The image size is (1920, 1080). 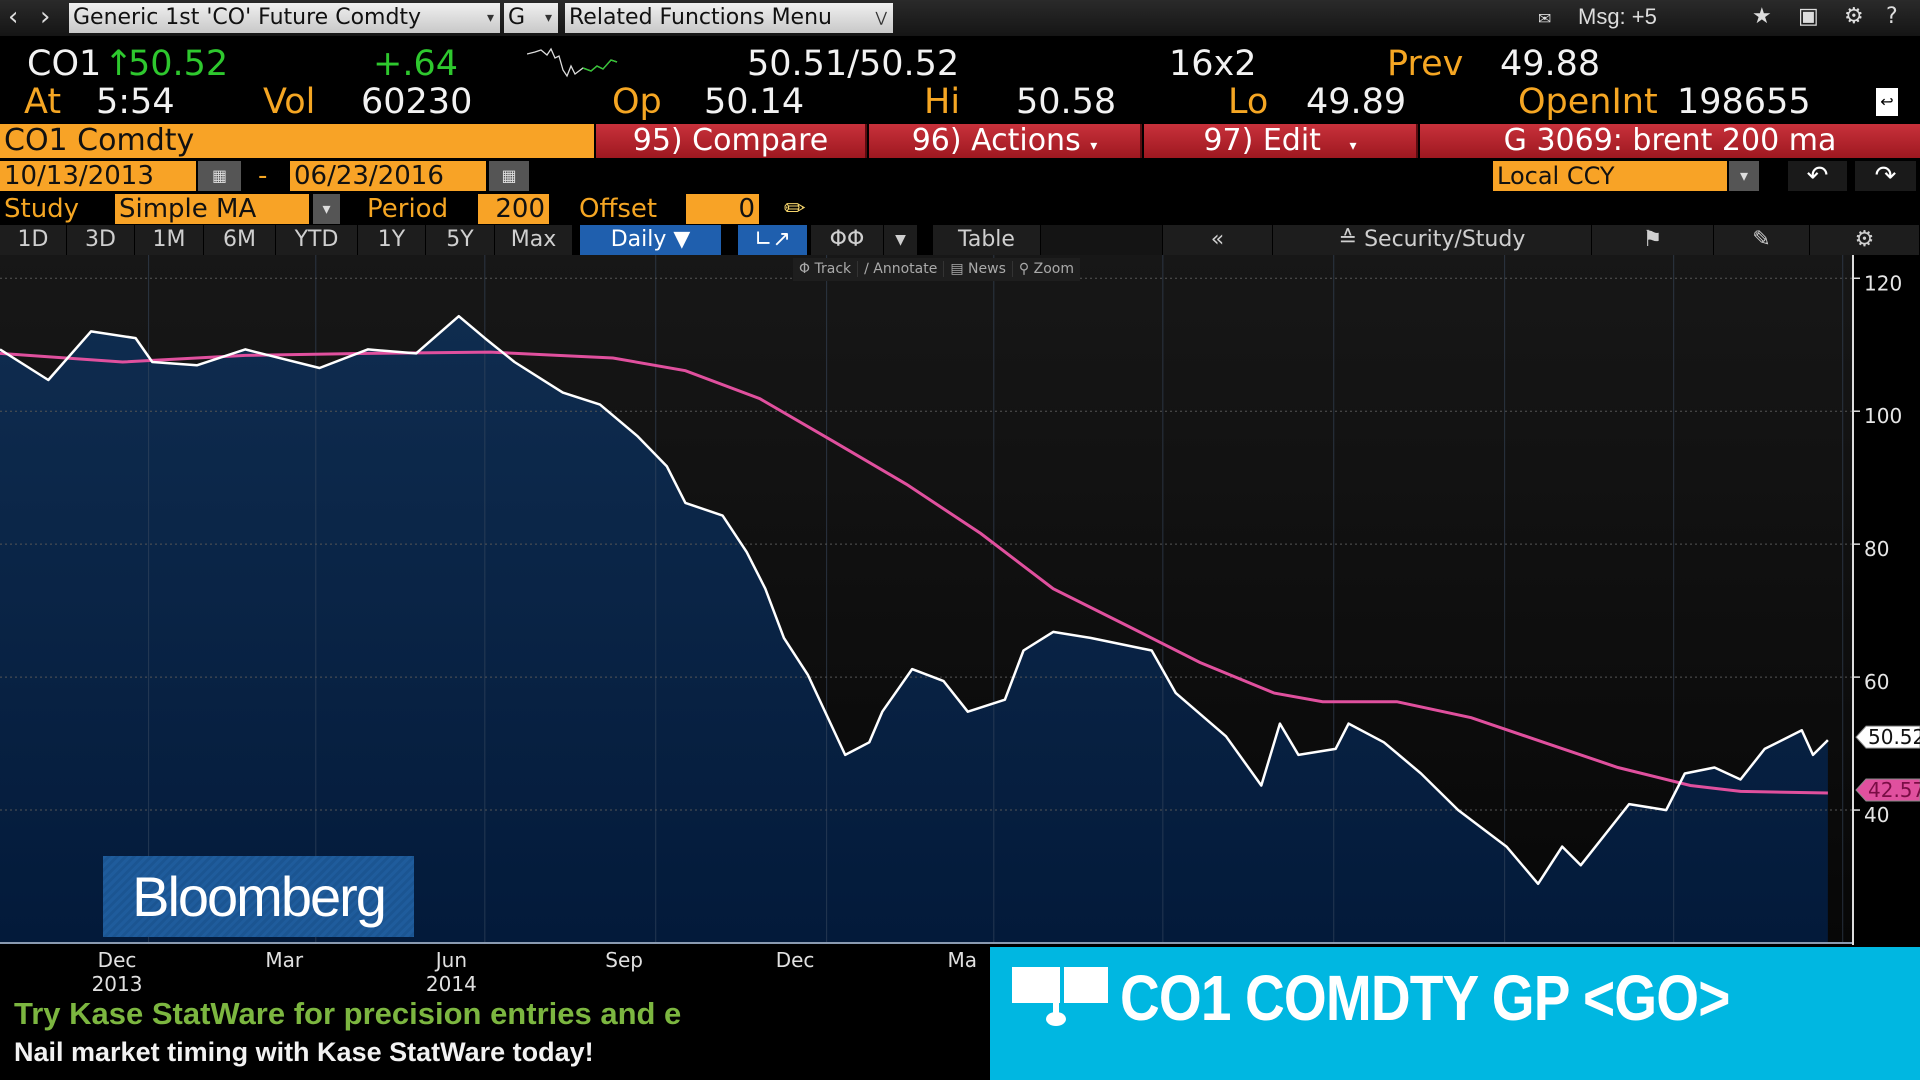 What do you see at coordinates (1892, 16) in the screenshot?
I see `help-icon: ?` at bounding box center [1892, 16].